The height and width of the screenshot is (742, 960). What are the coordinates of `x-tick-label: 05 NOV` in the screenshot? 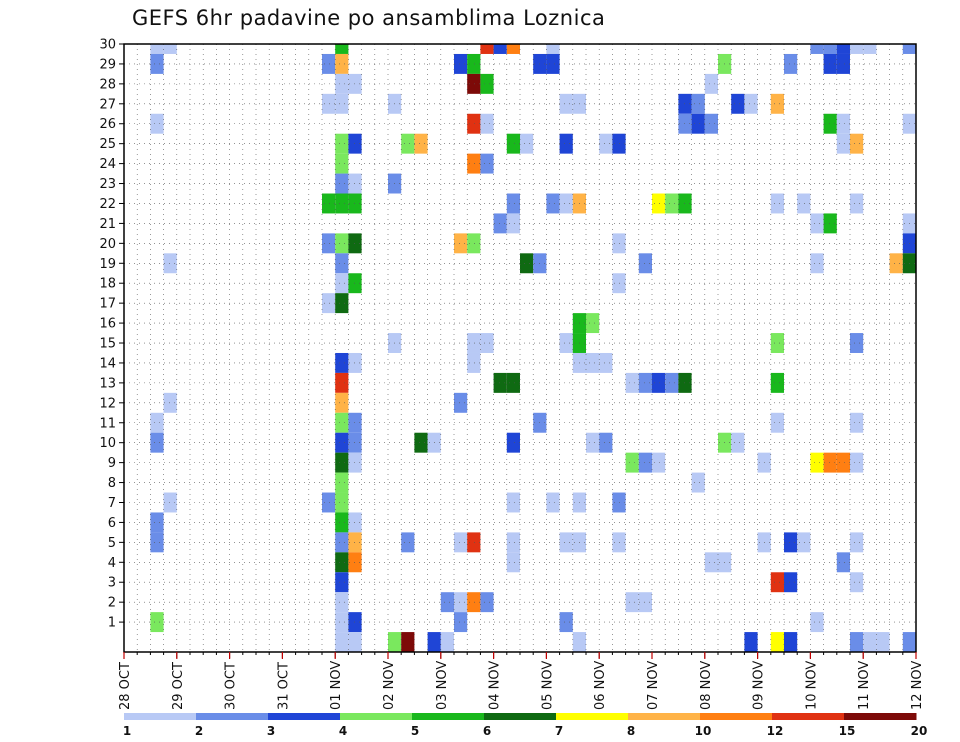 It's located at (547, 685).